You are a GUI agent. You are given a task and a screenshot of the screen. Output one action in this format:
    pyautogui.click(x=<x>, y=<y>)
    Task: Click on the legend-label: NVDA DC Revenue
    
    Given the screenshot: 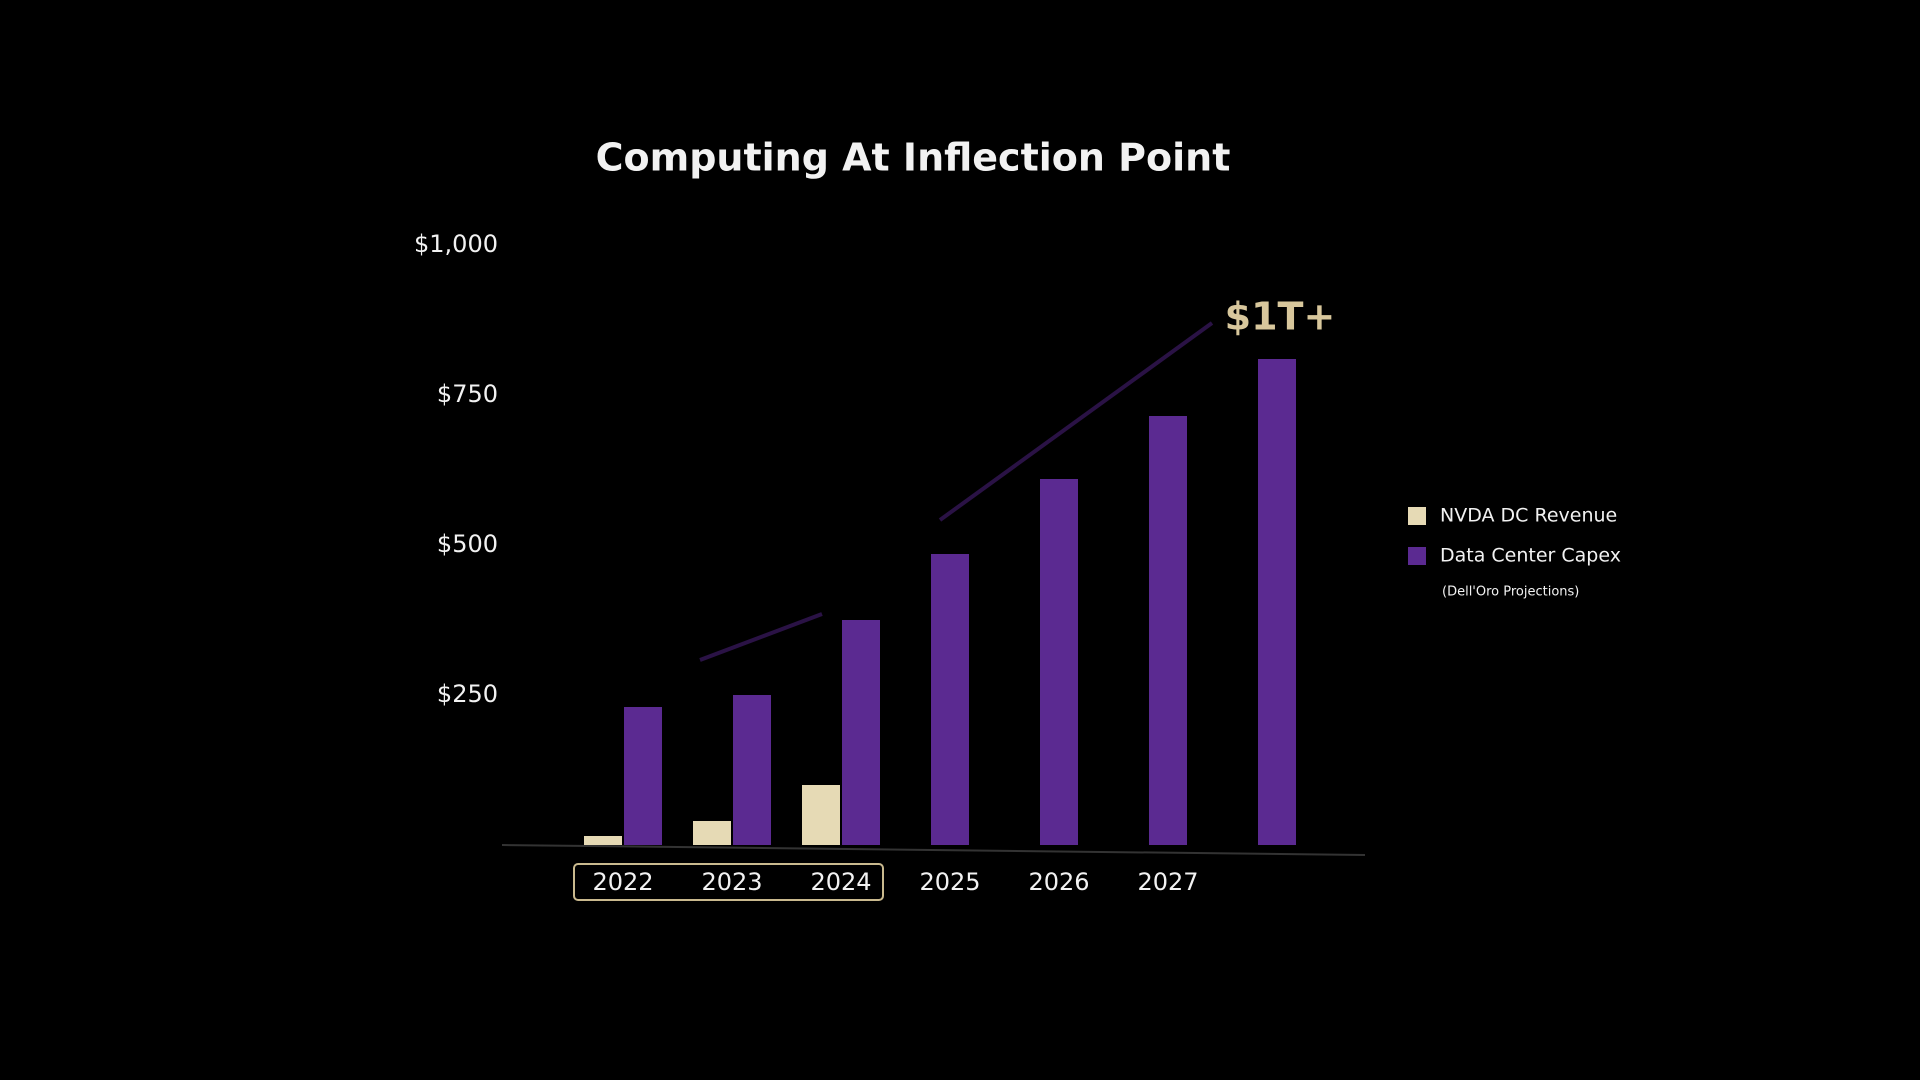 What is the action you would take?
    pyautogui.click(x=1528, y=516)
    